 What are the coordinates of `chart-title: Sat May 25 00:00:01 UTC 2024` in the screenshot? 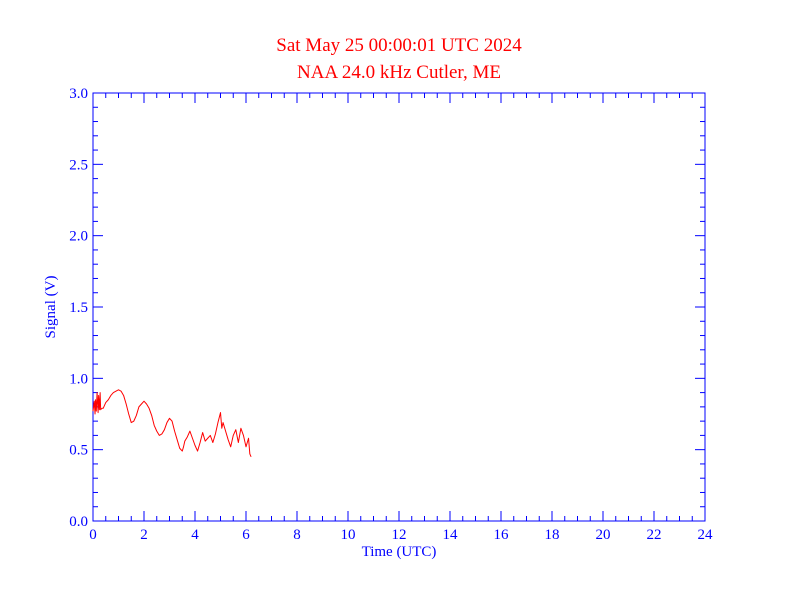 It's located at (399, 45).